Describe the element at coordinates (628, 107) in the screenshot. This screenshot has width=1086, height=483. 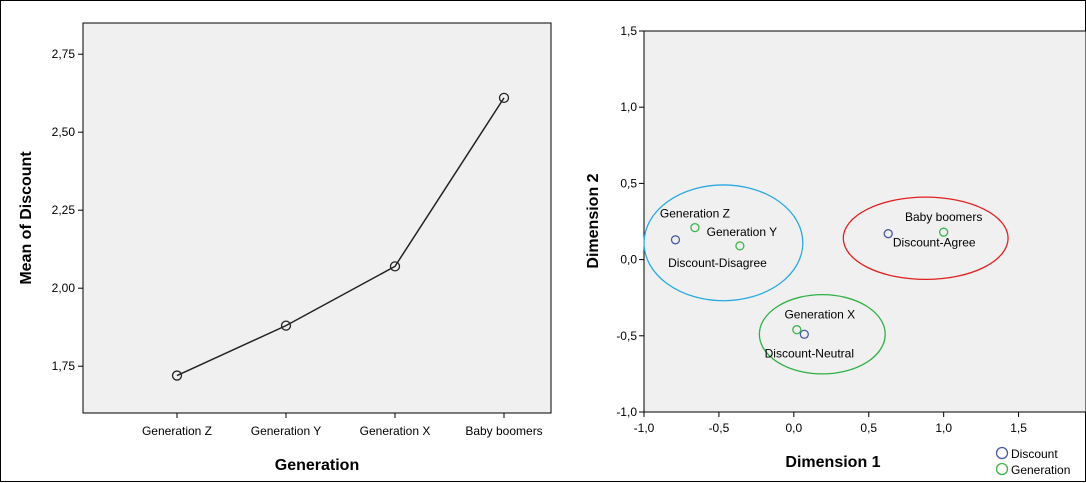
I see `y-tick-label: 1,0` at that location.